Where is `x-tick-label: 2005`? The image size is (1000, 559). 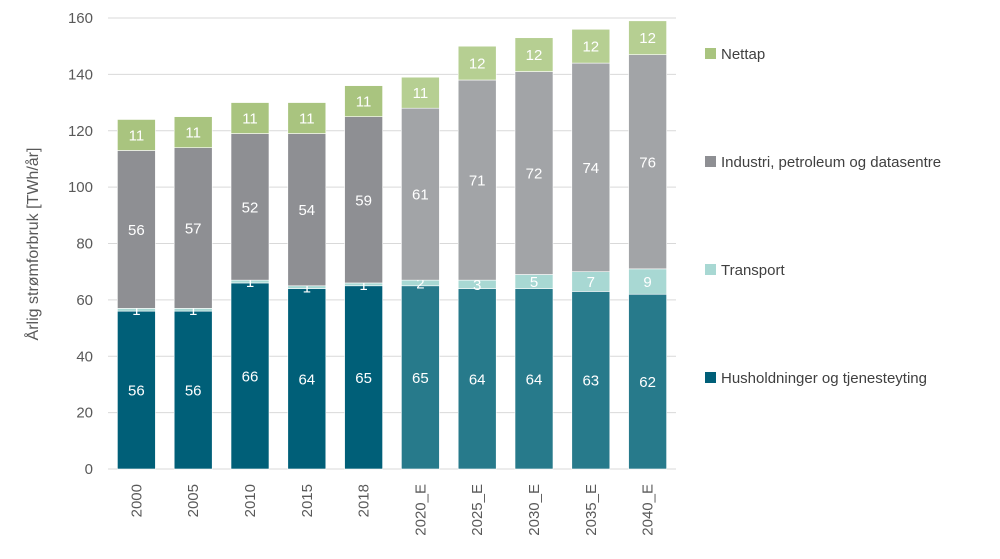 x-tick-label: 2005 is located at coordinates (193, 500).